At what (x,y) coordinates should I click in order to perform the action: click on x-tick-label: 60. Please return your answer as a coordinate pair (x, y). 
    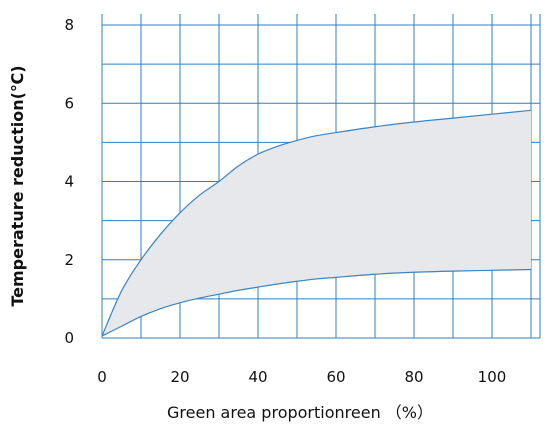
    Looking at the image, I should click on (335, 377).